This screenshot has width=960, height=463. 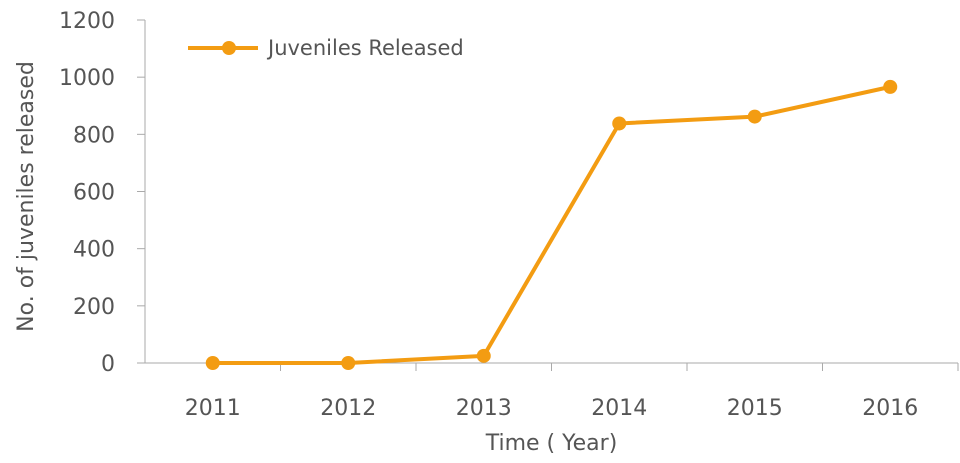 I want to click on y-tick-label-1000: 1000, so click(x=87, y=78).